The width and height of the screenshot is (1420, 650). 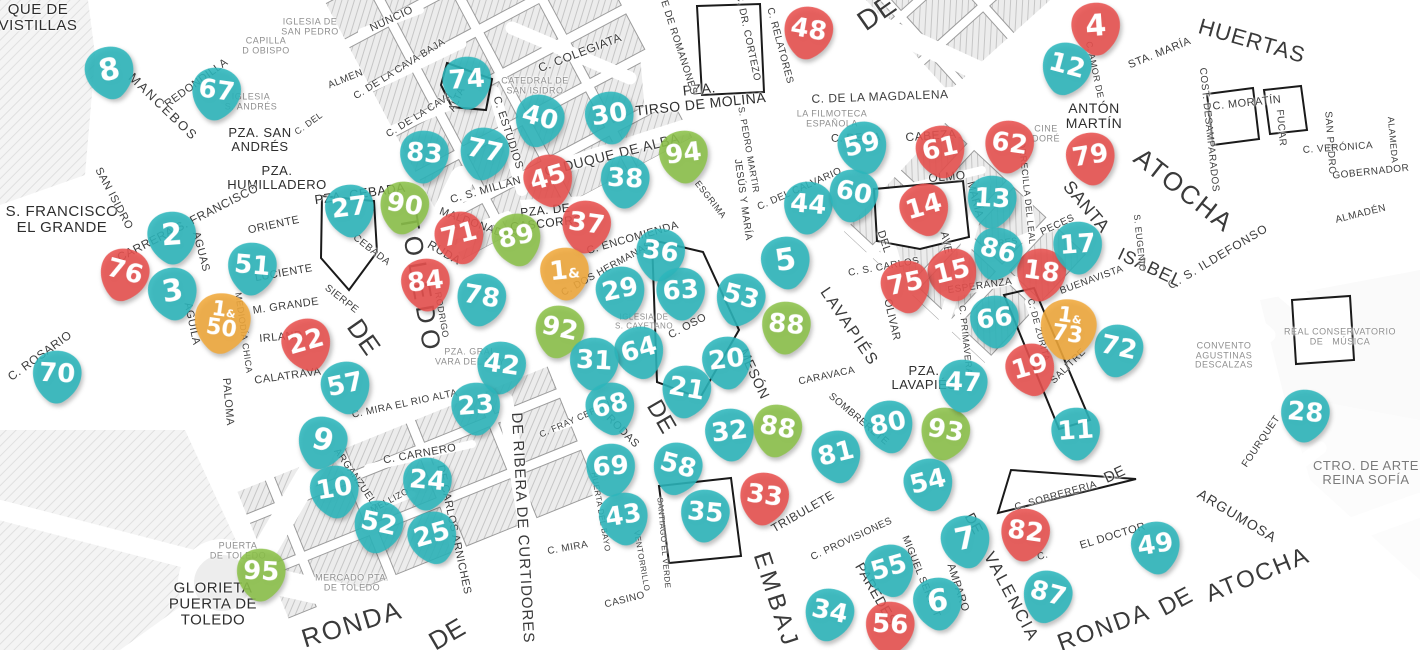 I want to click on marker-number: 77, so click(x=484, y=151).